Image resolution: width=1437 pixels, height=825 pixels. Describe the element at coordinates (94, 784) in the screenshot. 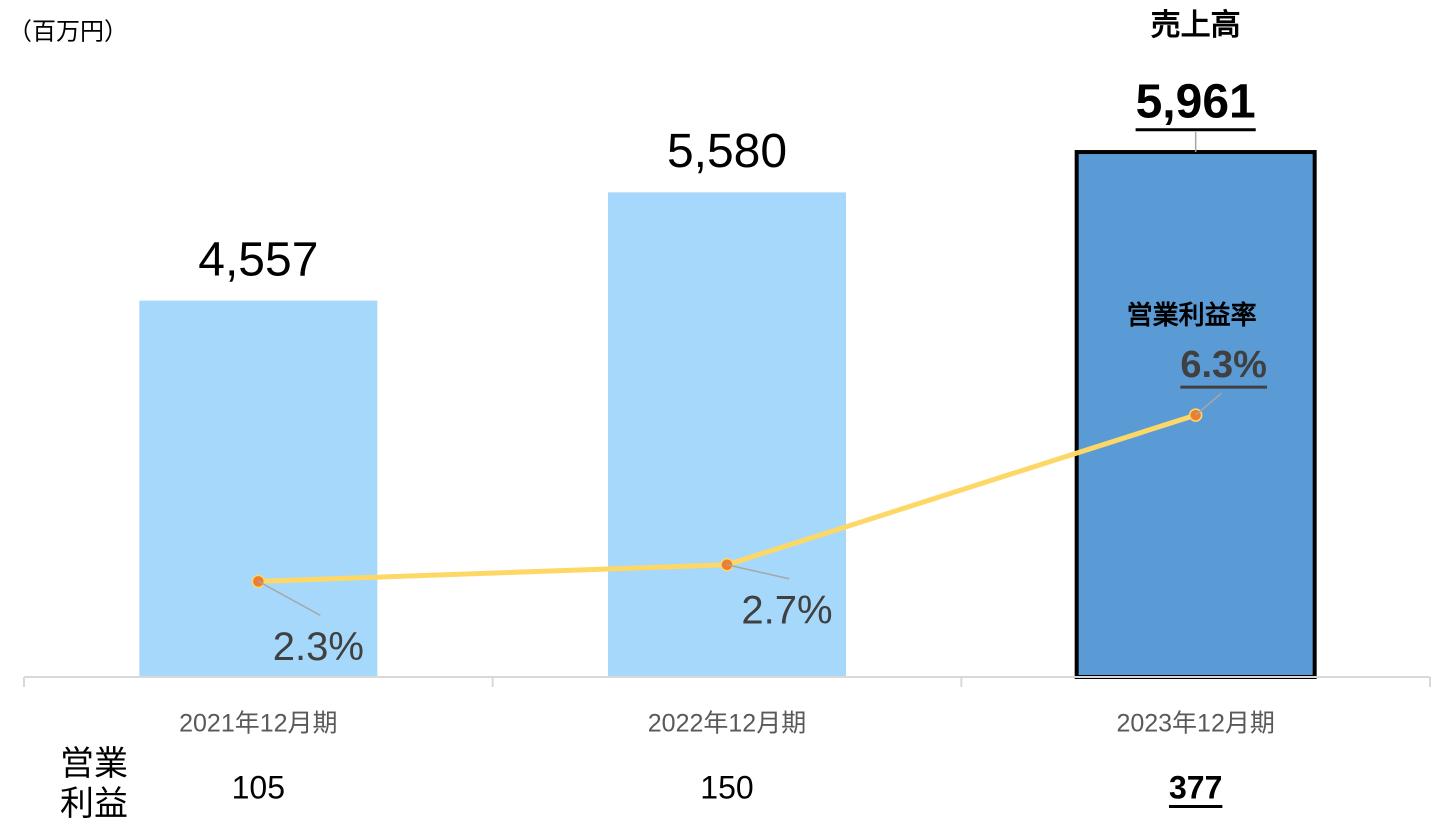

I see `row-label: 営業利益` at that location.